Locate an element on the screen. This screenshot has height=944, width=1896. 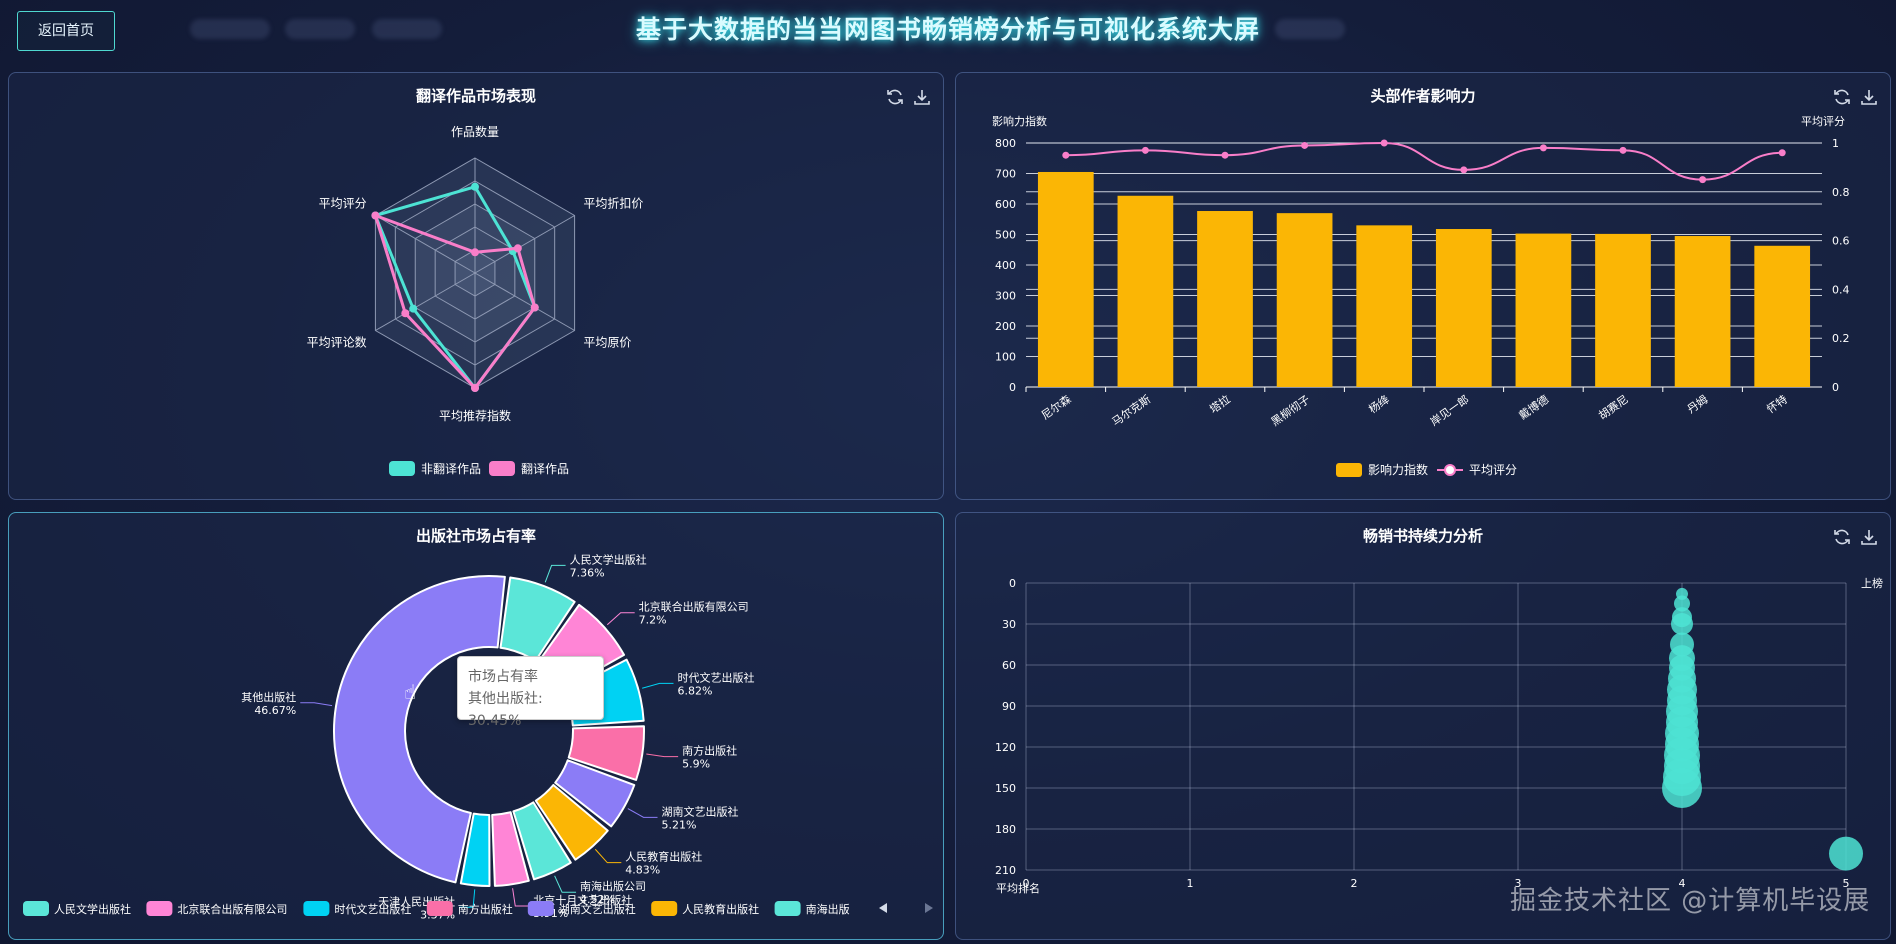
slice-label: 时代文艺出版社 is located at coordinates (715, 677).